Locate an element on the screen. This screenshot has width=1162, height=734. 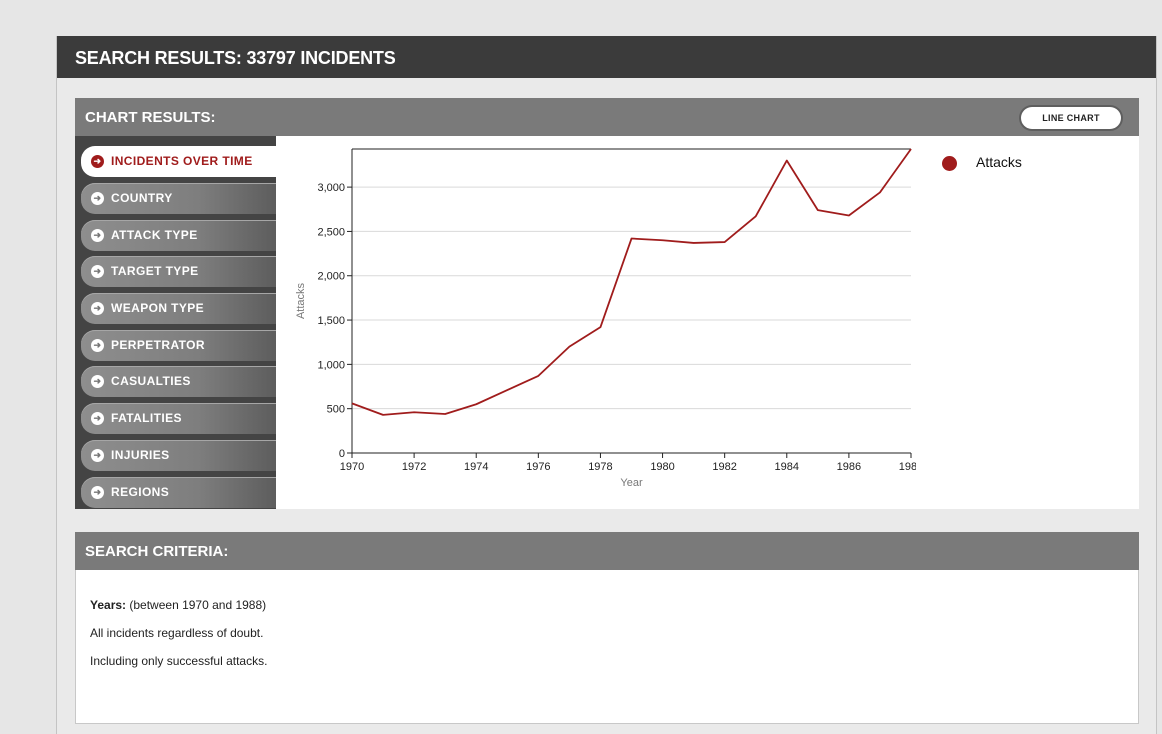
nav-label: FATALITIES is located at coordinates (146, 418).